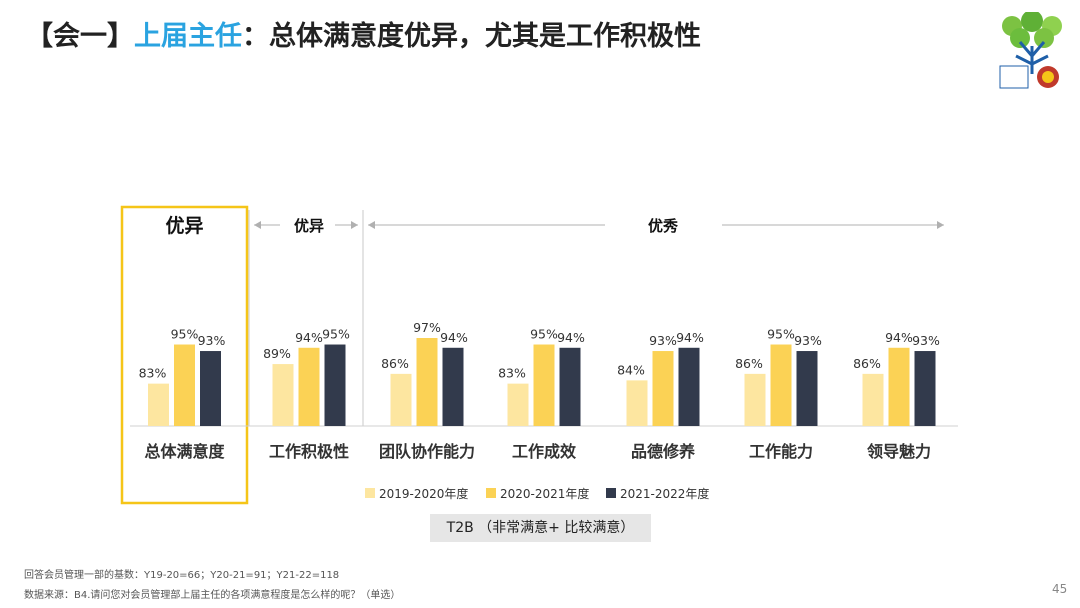  I want to click on category-label-6: 领导魅力, so click(899, 451).